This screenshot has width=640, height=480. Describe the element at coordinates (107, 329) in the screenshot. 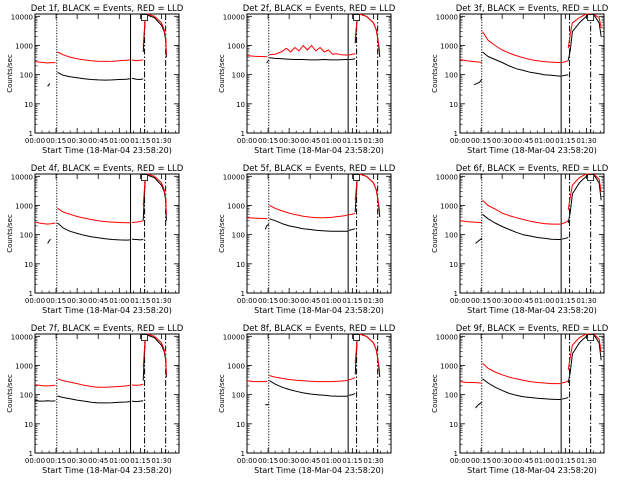

I see `chart-title: Det 7f, BLACK = Events, RED = LLD` at that location.